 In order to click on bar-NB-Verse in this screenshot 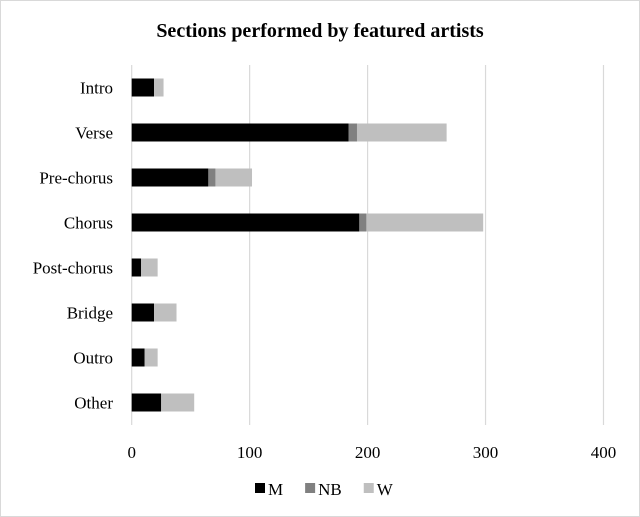, I will do `click(352, 132)`.